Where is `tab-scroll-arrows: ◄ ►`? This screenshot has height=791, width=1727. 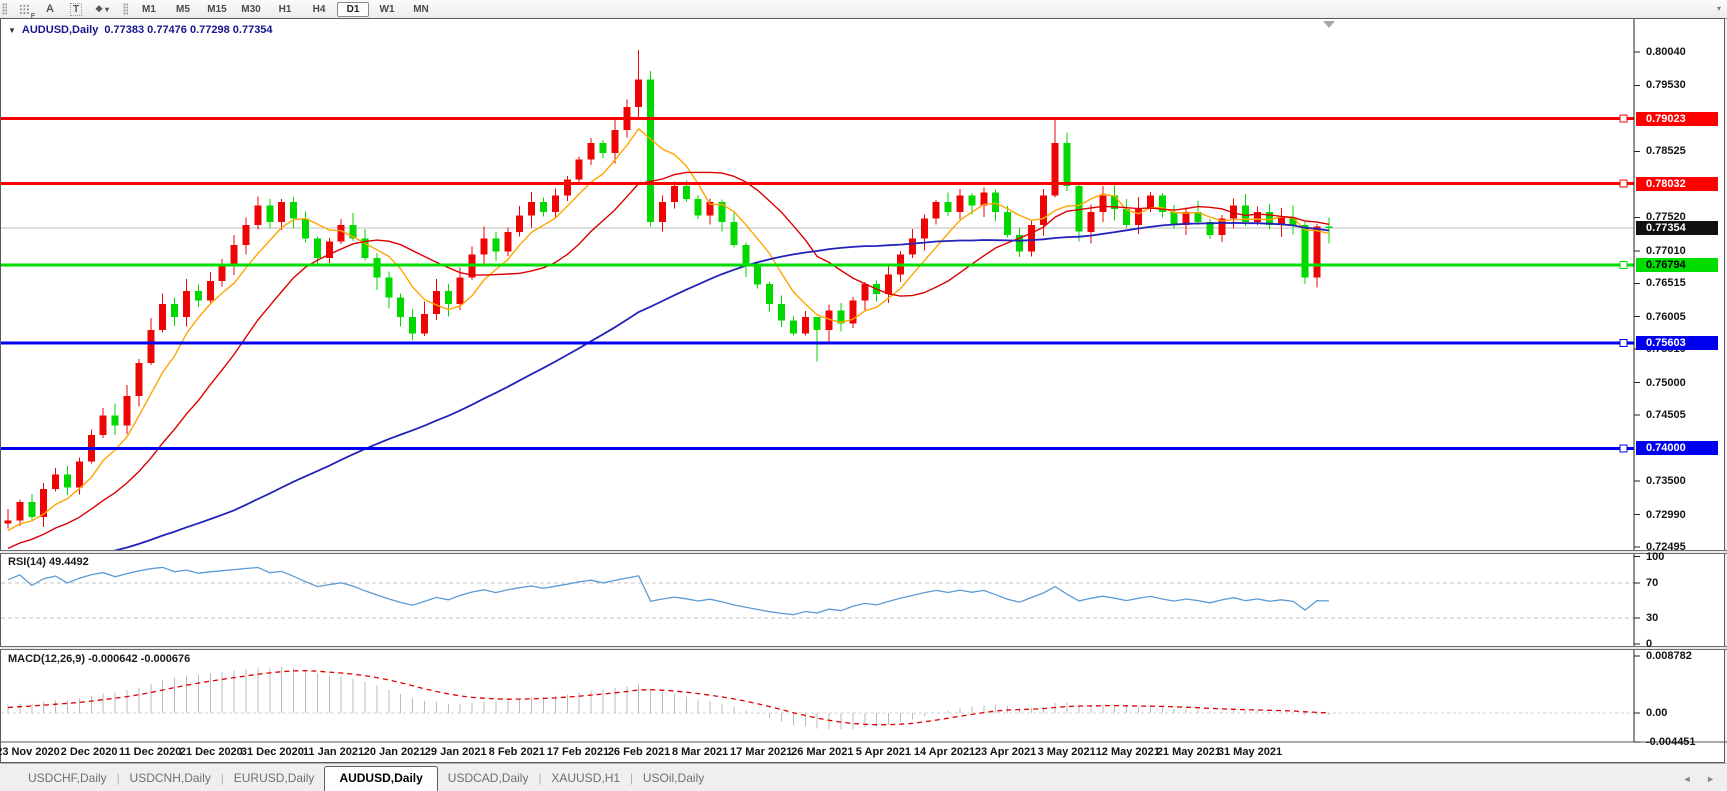 tab-scroll-arrows: ◄ ► is located at coordinates (1701, 779).